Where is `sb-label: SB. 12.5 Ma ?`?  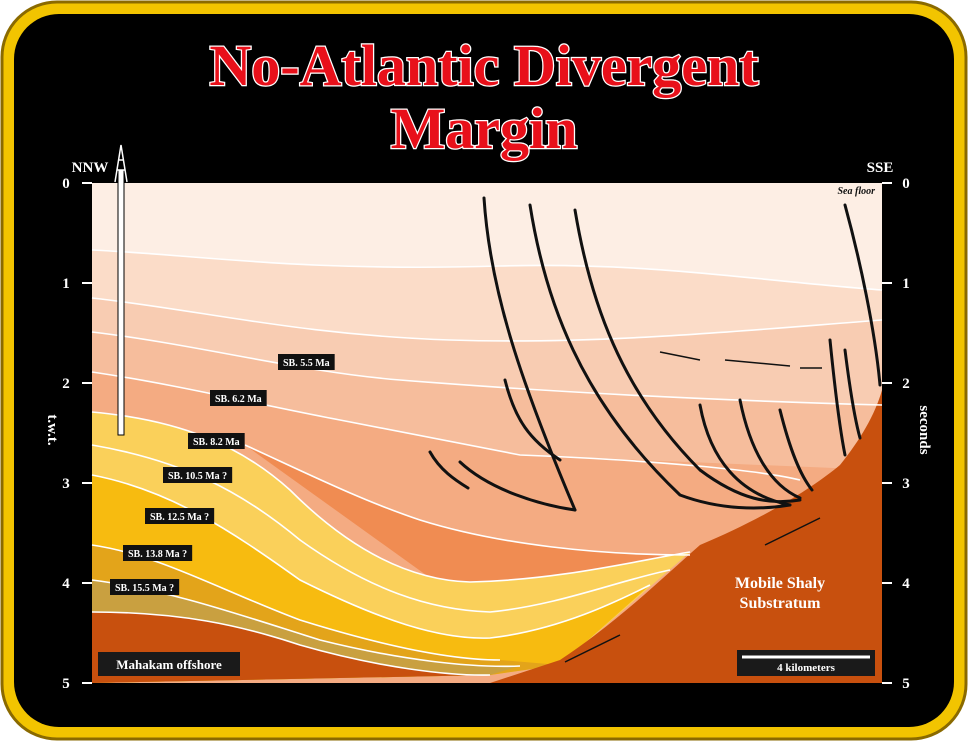 sb-label: SB. 12.5 Ma ? is located at coordinates (179, 517).